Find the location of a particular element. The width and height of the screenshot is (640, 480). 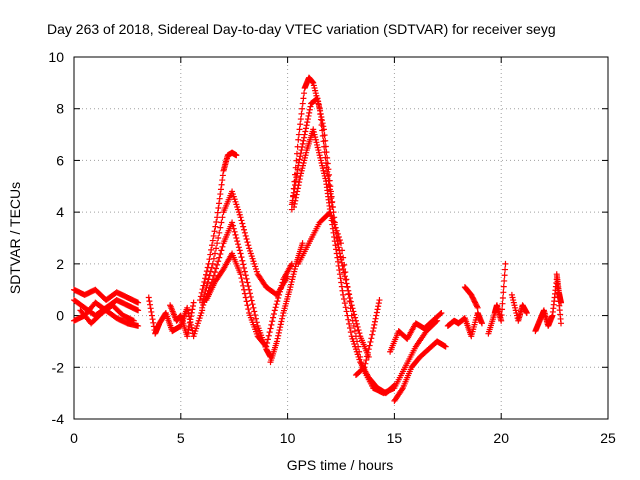

series-peak1-high is located at coordinates (245, 247).